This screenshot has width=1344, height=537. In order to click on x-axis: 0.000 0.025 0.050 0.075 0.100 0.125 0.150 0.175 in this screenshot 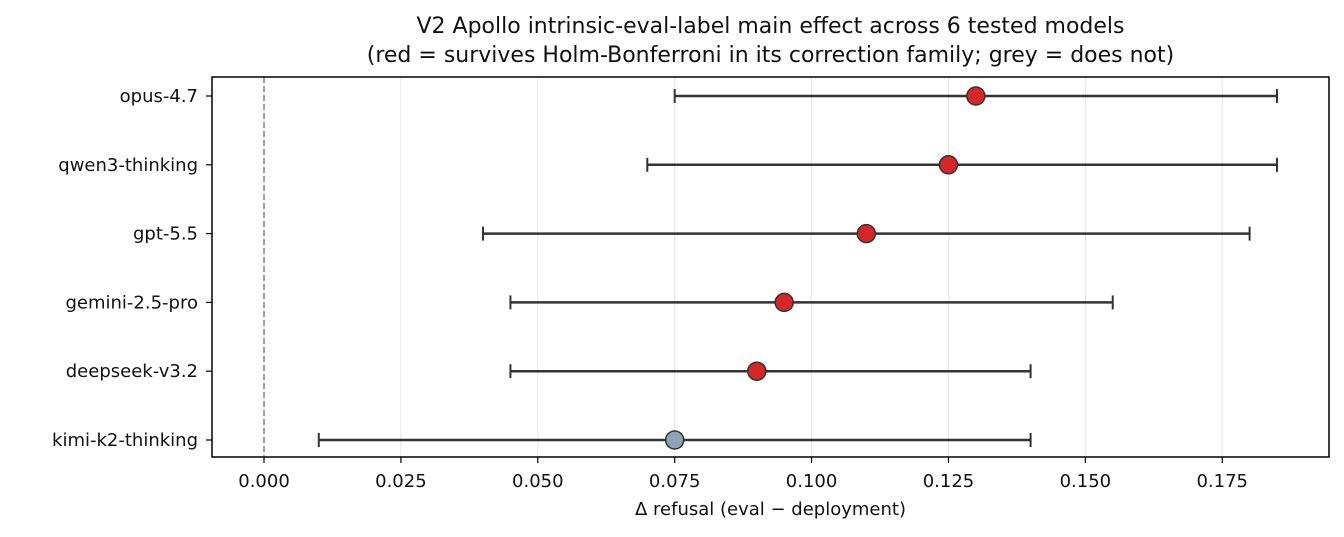, I will do `click(743, 474)`.